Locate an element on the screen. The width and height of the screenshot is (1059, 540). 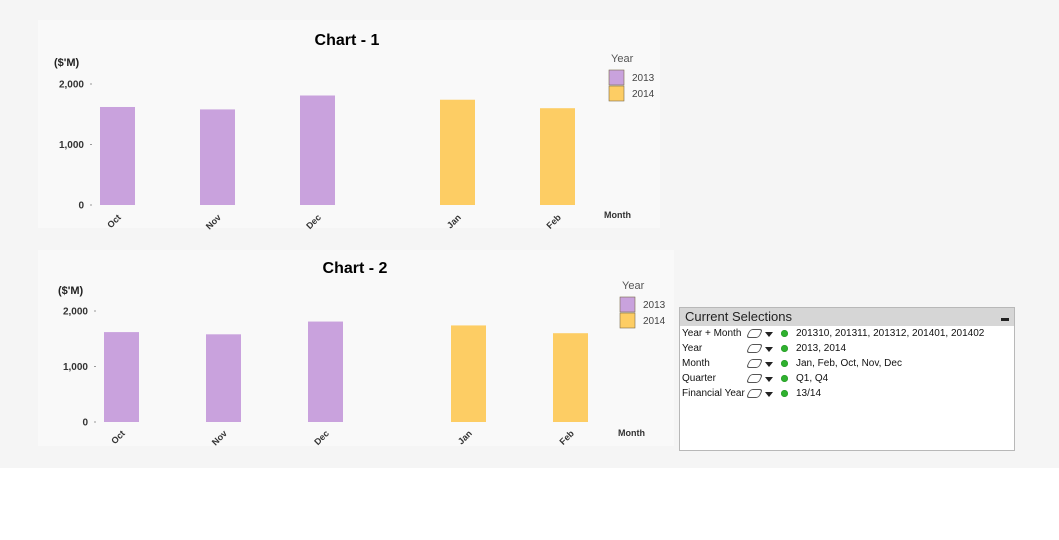
selection-values: Q1, Q4 is located at coordinates (812, 378).